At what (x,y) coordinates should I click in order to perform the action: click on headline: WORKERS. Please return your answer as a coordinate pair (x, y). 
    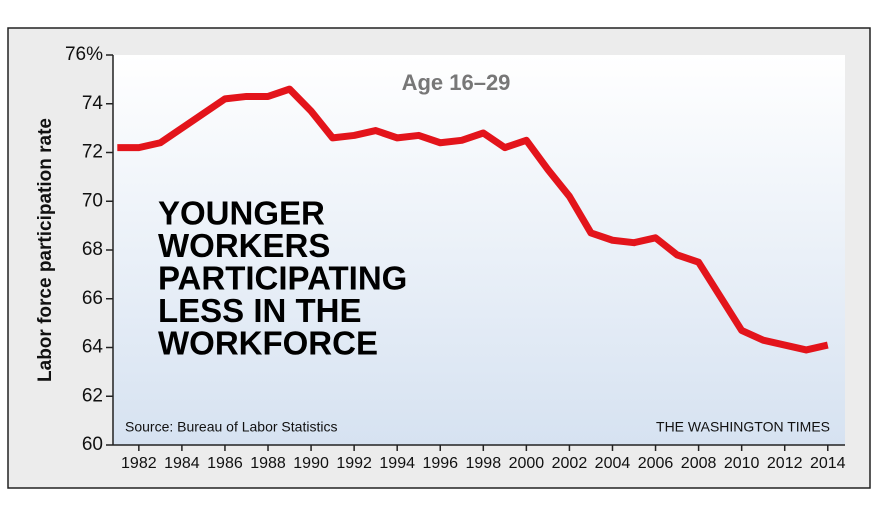
    Looking at the image, I should click on (244, 245).